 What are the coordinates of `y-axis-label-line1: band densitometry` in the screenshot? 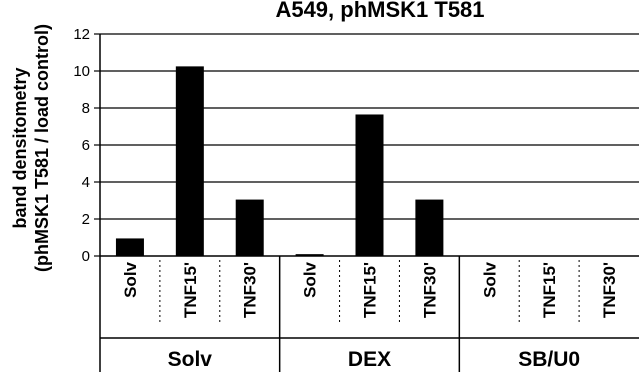 It's located at (20, 147).